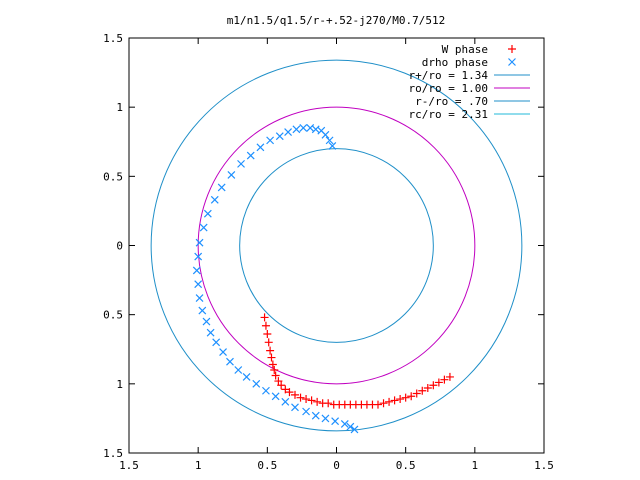  I want to click on circle-r-, so click(336, 245).